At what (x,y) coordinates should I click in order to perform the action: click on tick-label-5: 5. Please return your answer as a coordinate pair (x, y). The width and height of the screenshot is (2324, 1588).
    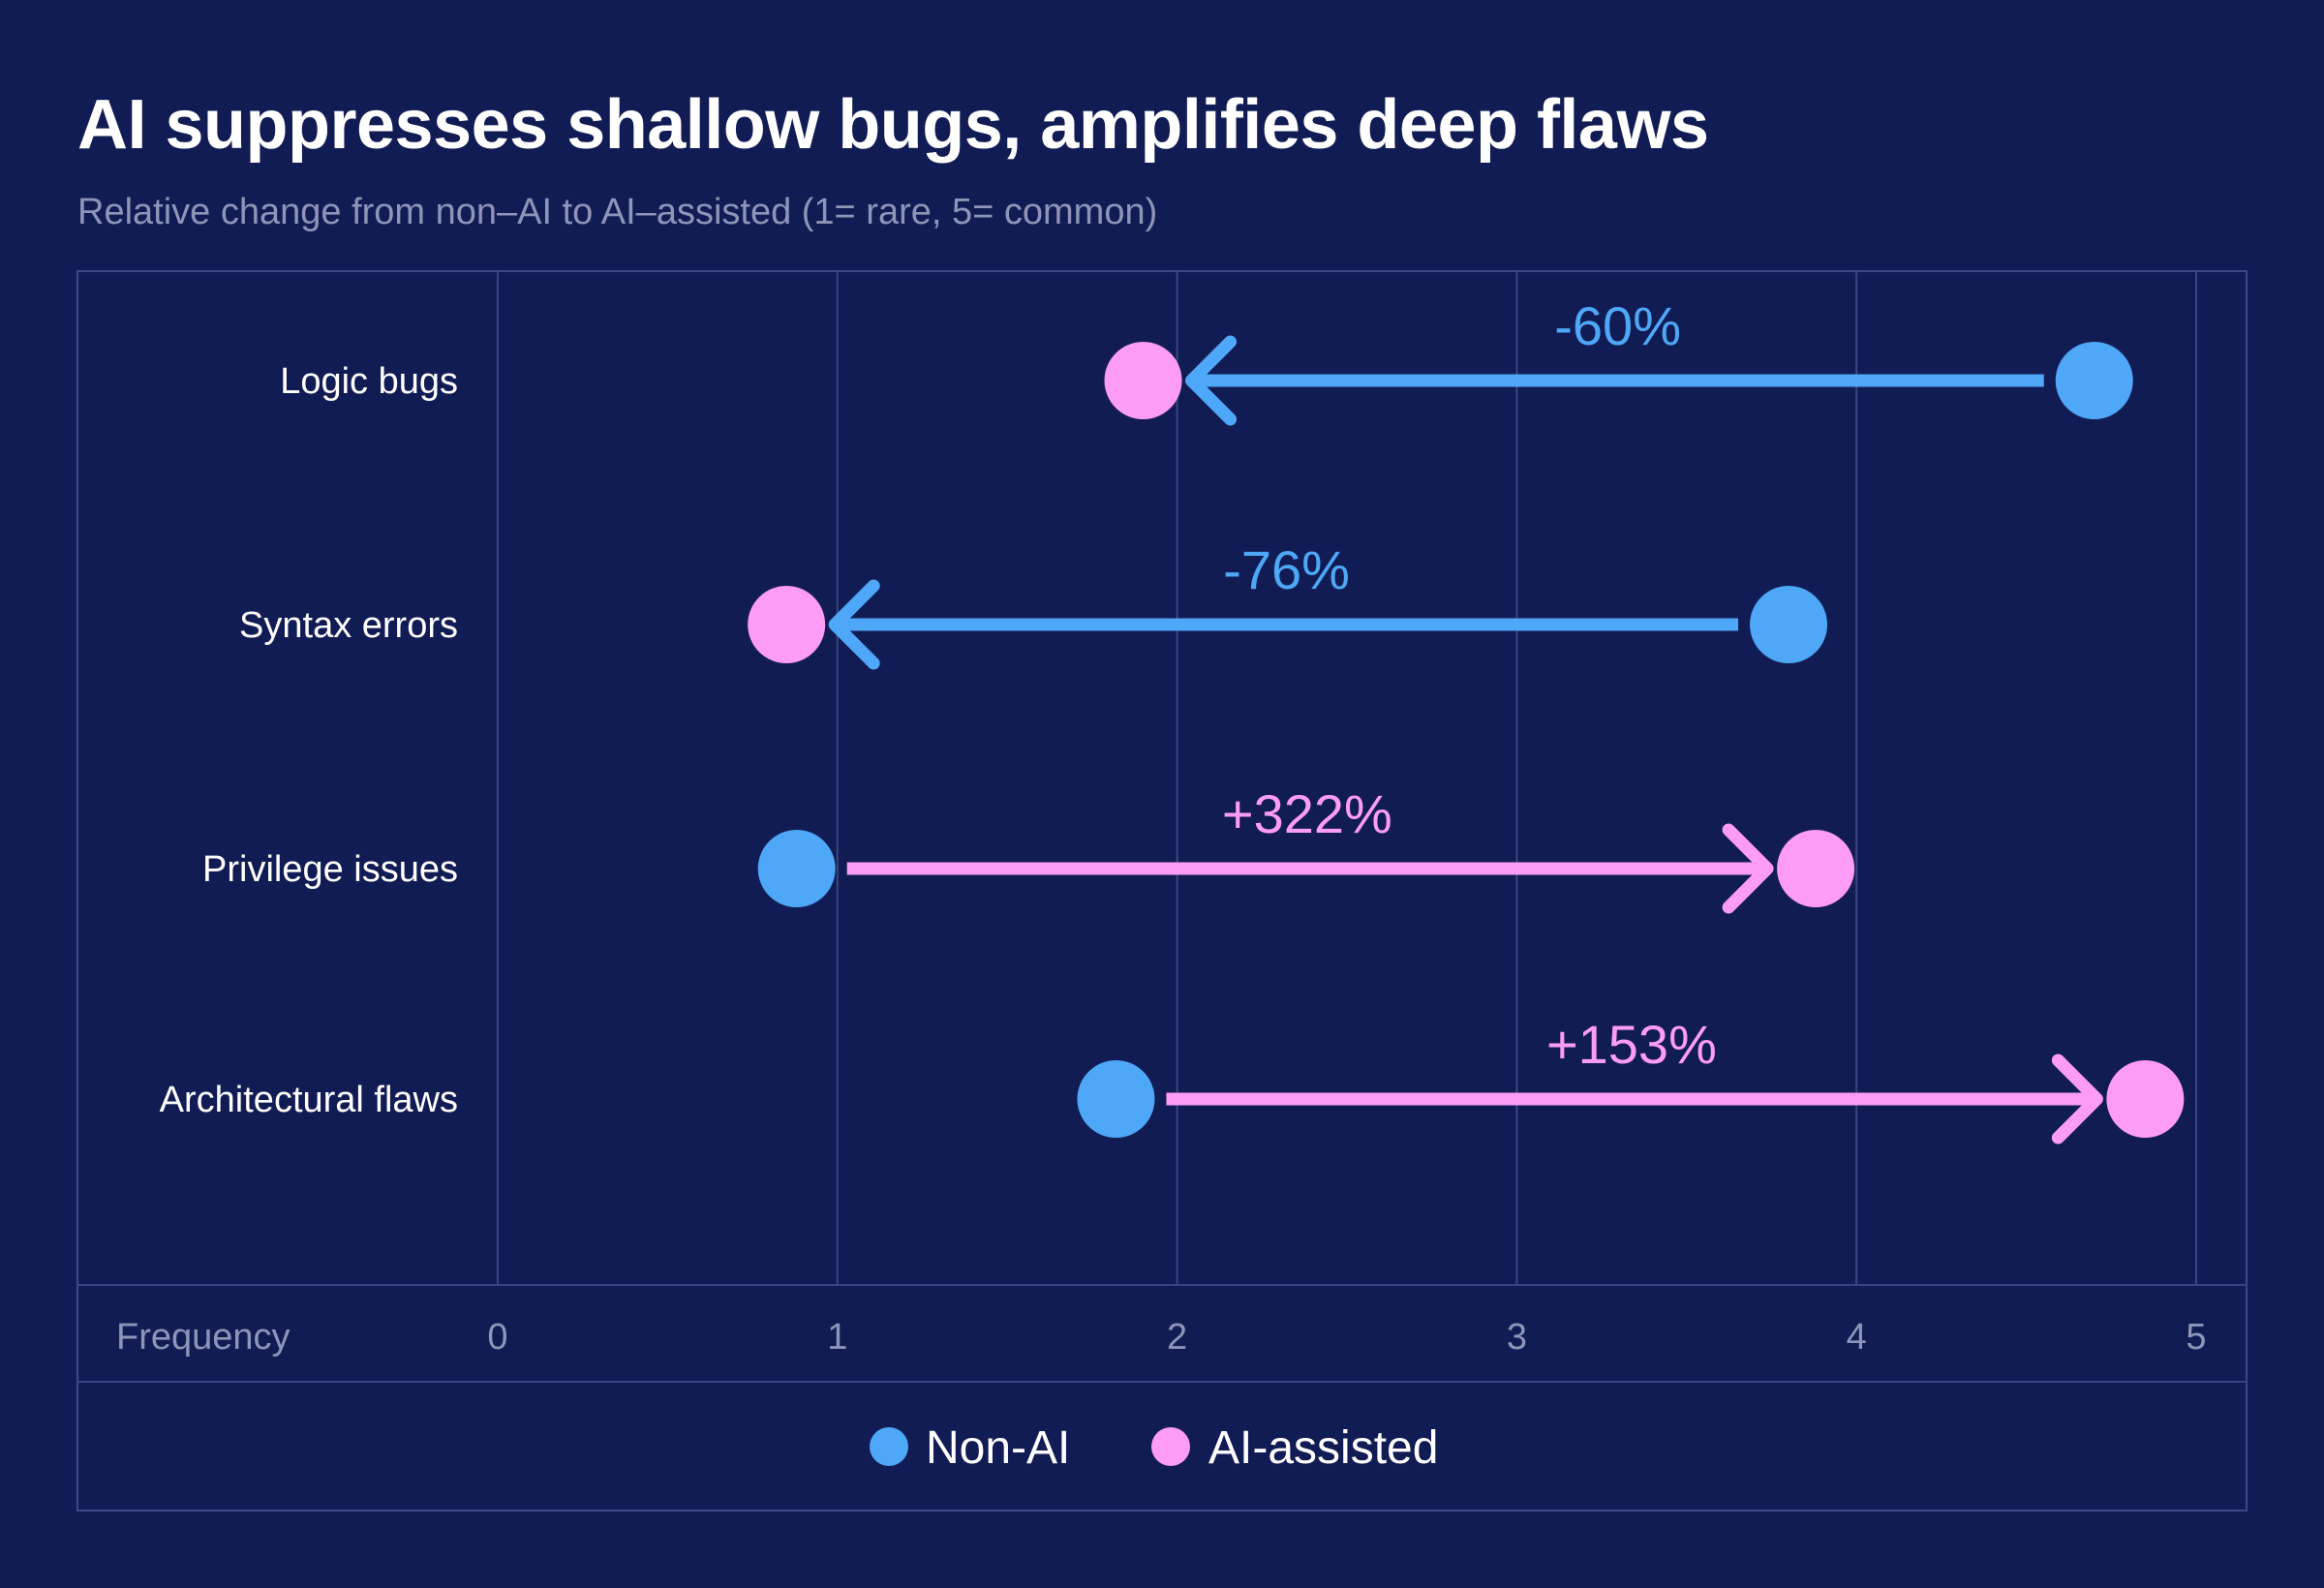
    Looking at the image, I should click on (2196, 1337).